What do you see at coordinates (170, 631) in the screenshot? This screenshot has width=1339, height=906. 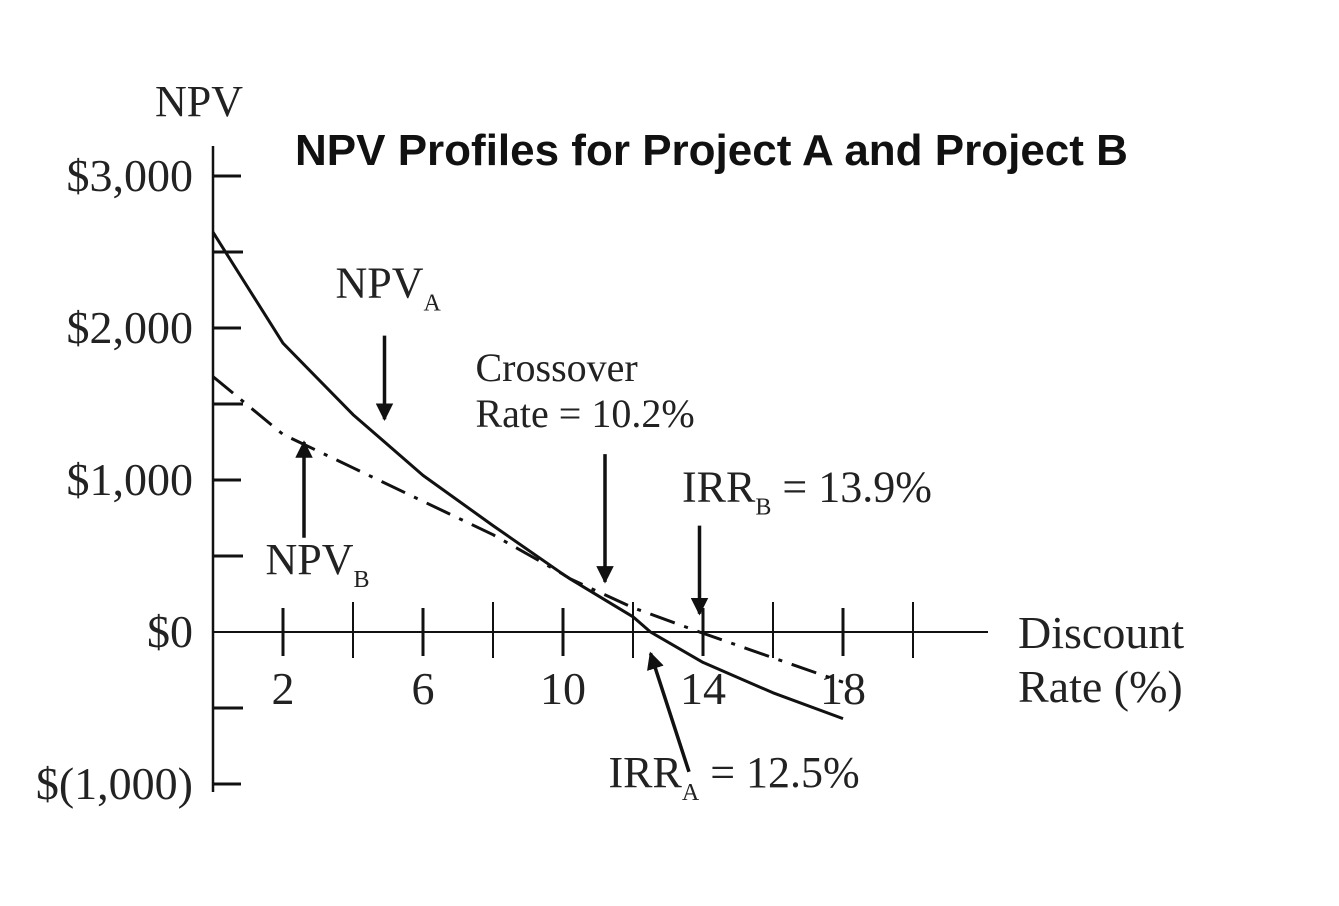 I see `y-tick-label: $0` at bounding box center [170, 631].